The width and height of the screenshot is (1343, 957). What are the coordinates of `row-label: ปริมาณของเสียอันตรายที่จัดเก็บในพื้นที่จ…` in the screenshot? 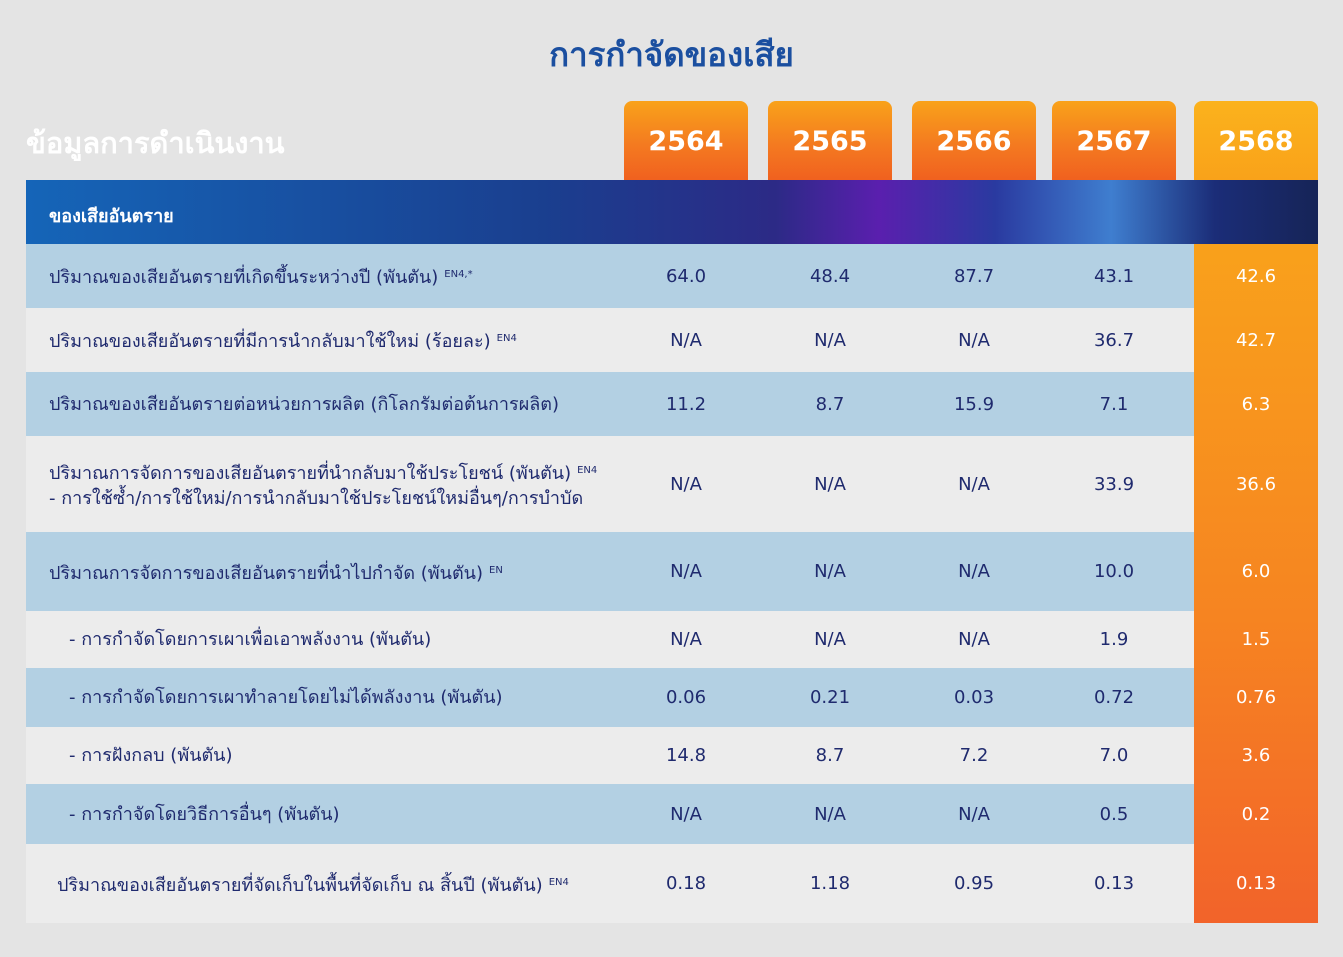 It's located at (313, 885).